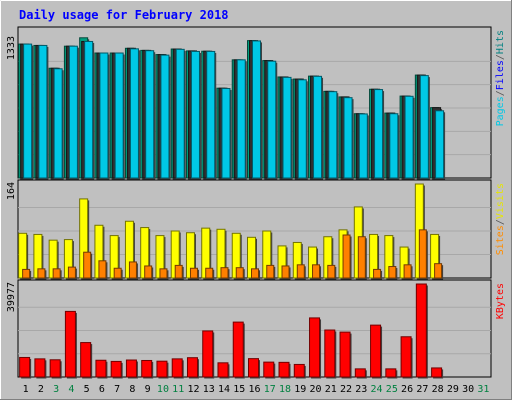 The width and height of the screenshot is (512, 405). Describe the element at coordinates (453, 389) in the screenshot. I see `x-tick-label: 29` at that location.